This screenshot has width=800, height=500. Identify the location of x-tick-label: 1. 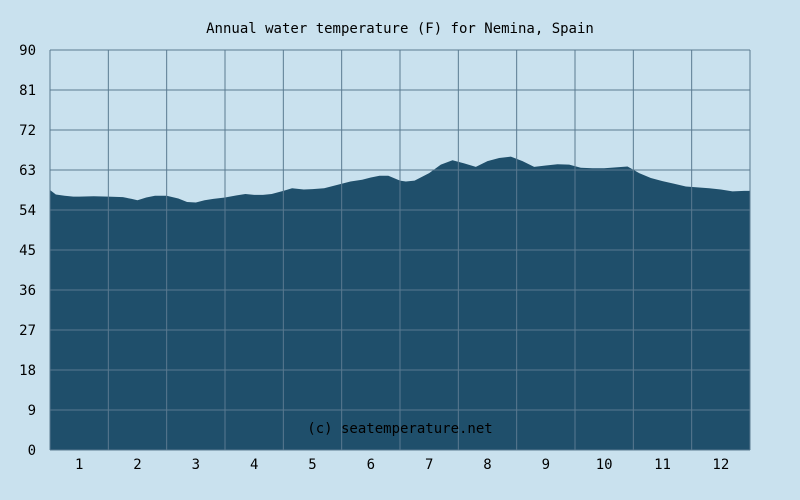
(79, 465).